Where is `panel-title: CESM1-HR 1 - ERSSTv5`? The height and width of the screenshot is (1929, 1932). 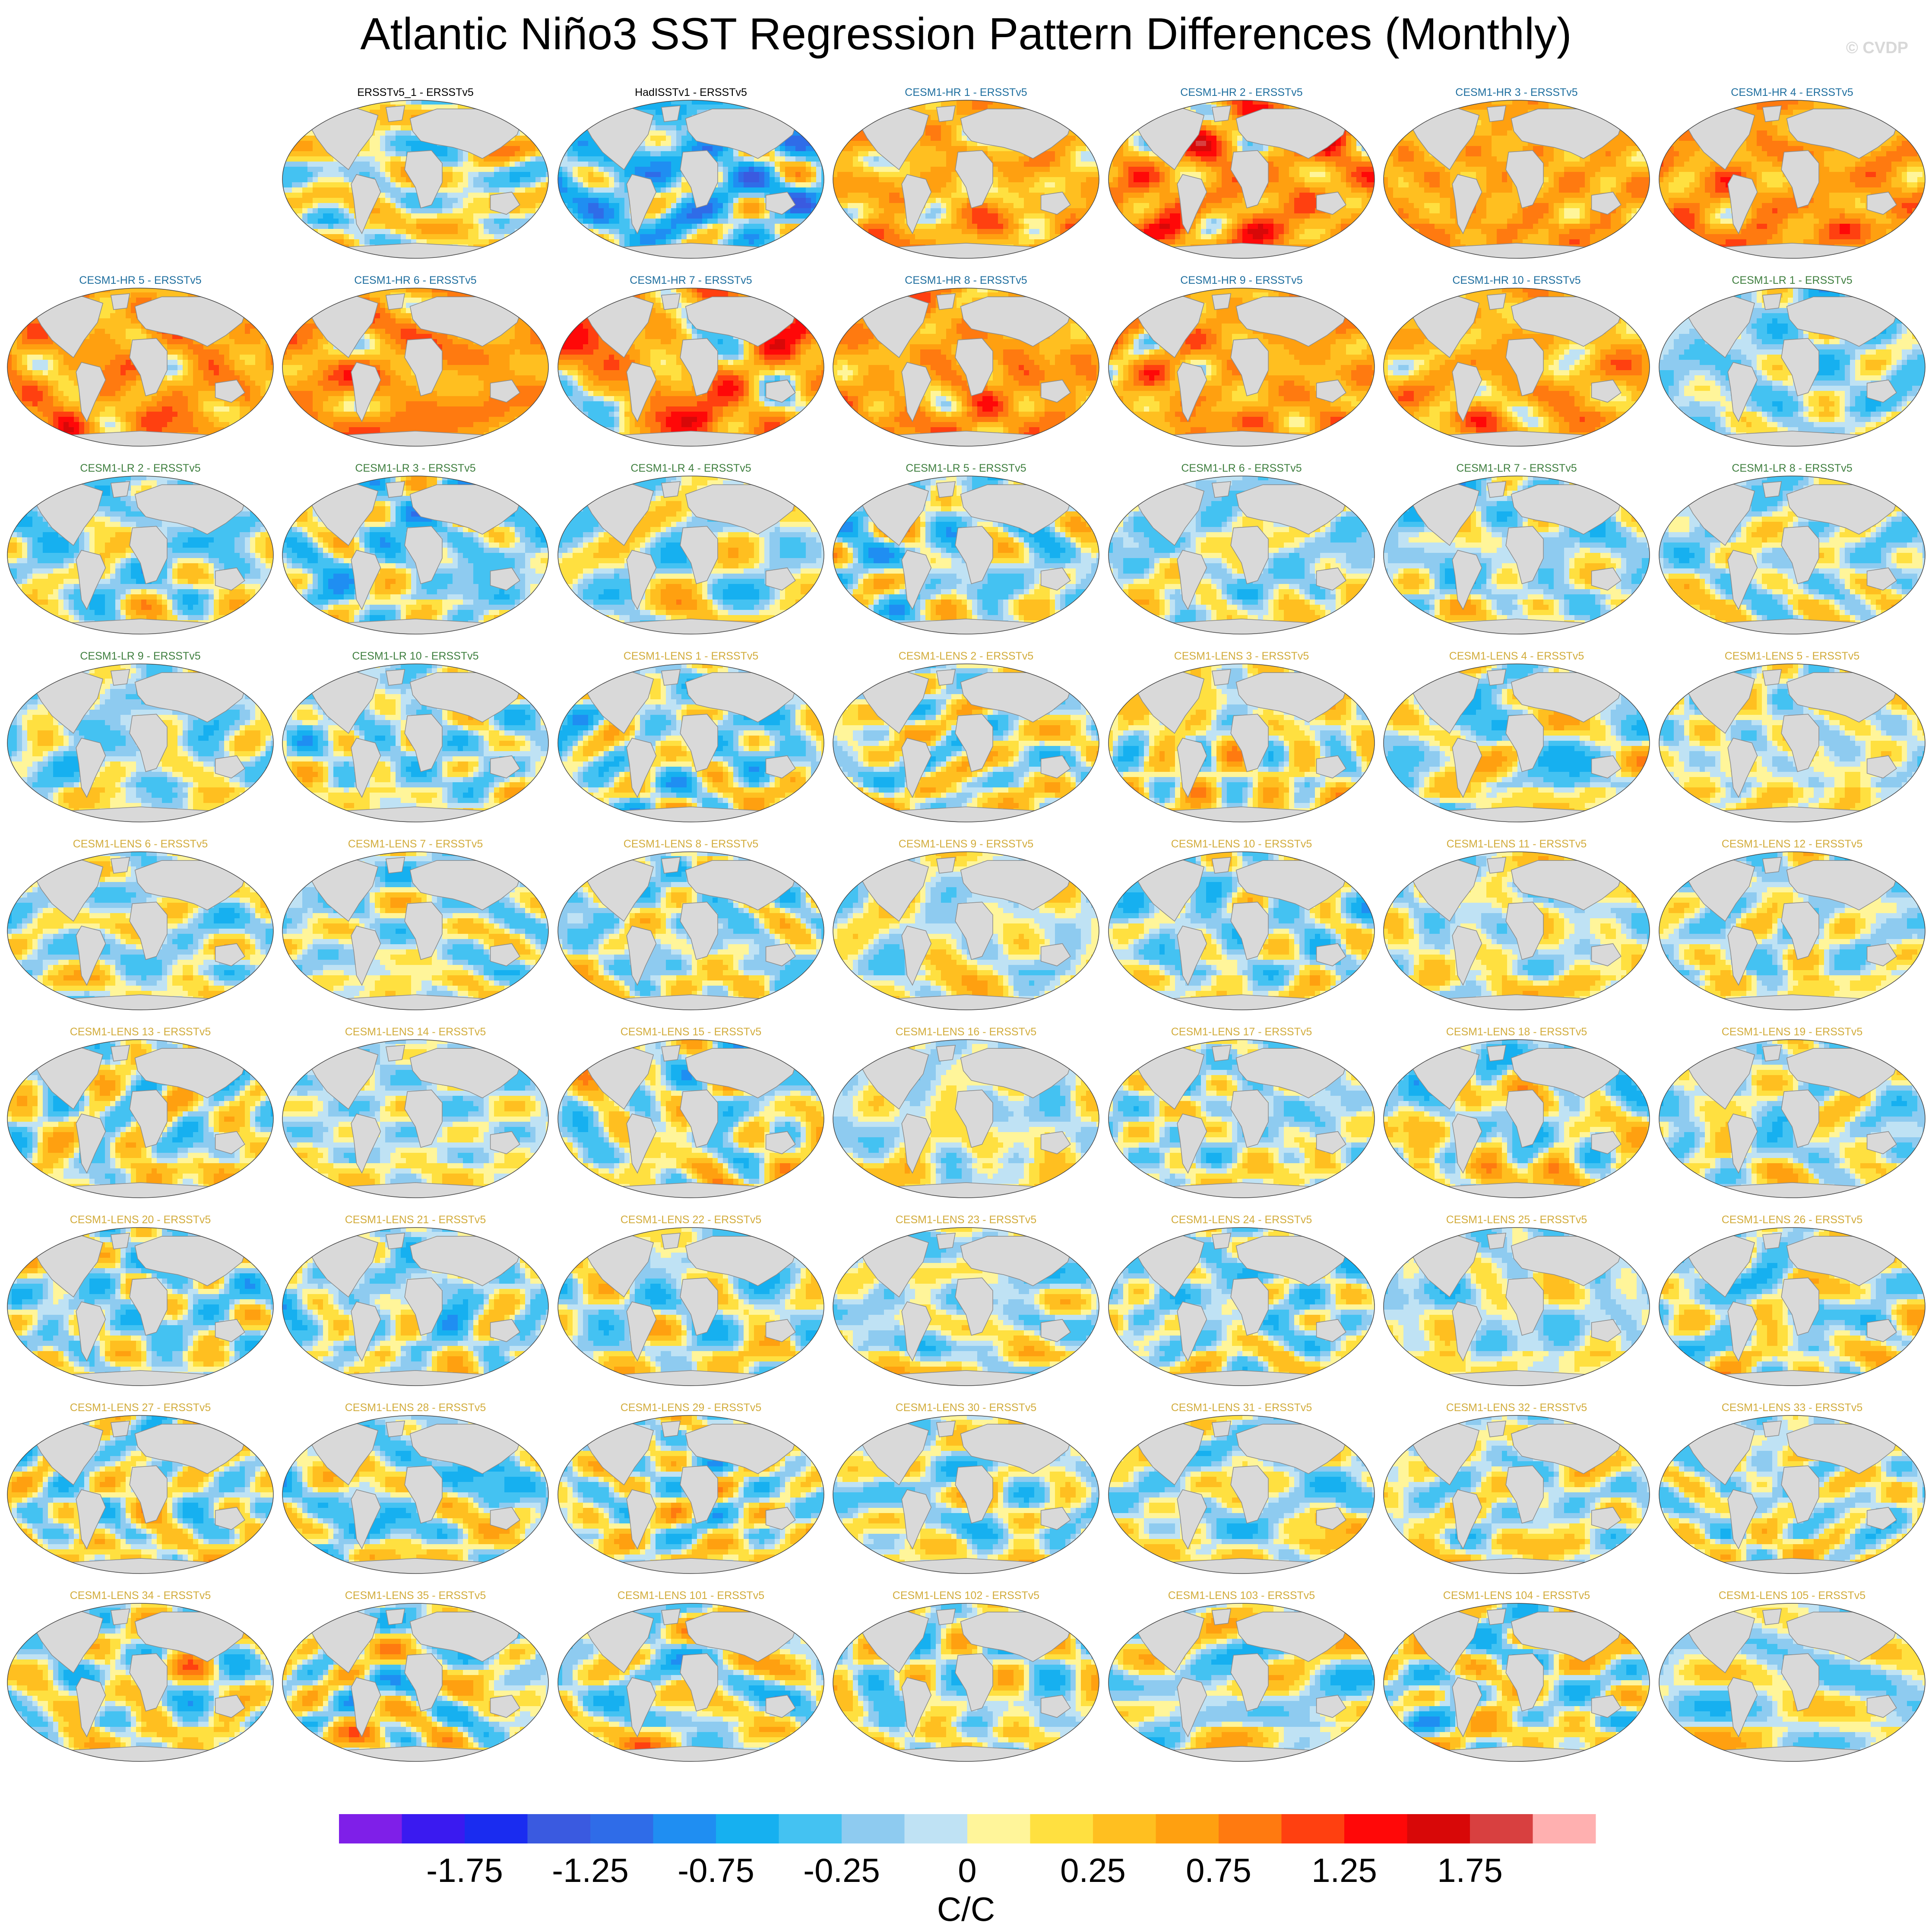 panel-title: CESM1-HR 1 - ERSSTv5 is located at coordinates (966, 92).